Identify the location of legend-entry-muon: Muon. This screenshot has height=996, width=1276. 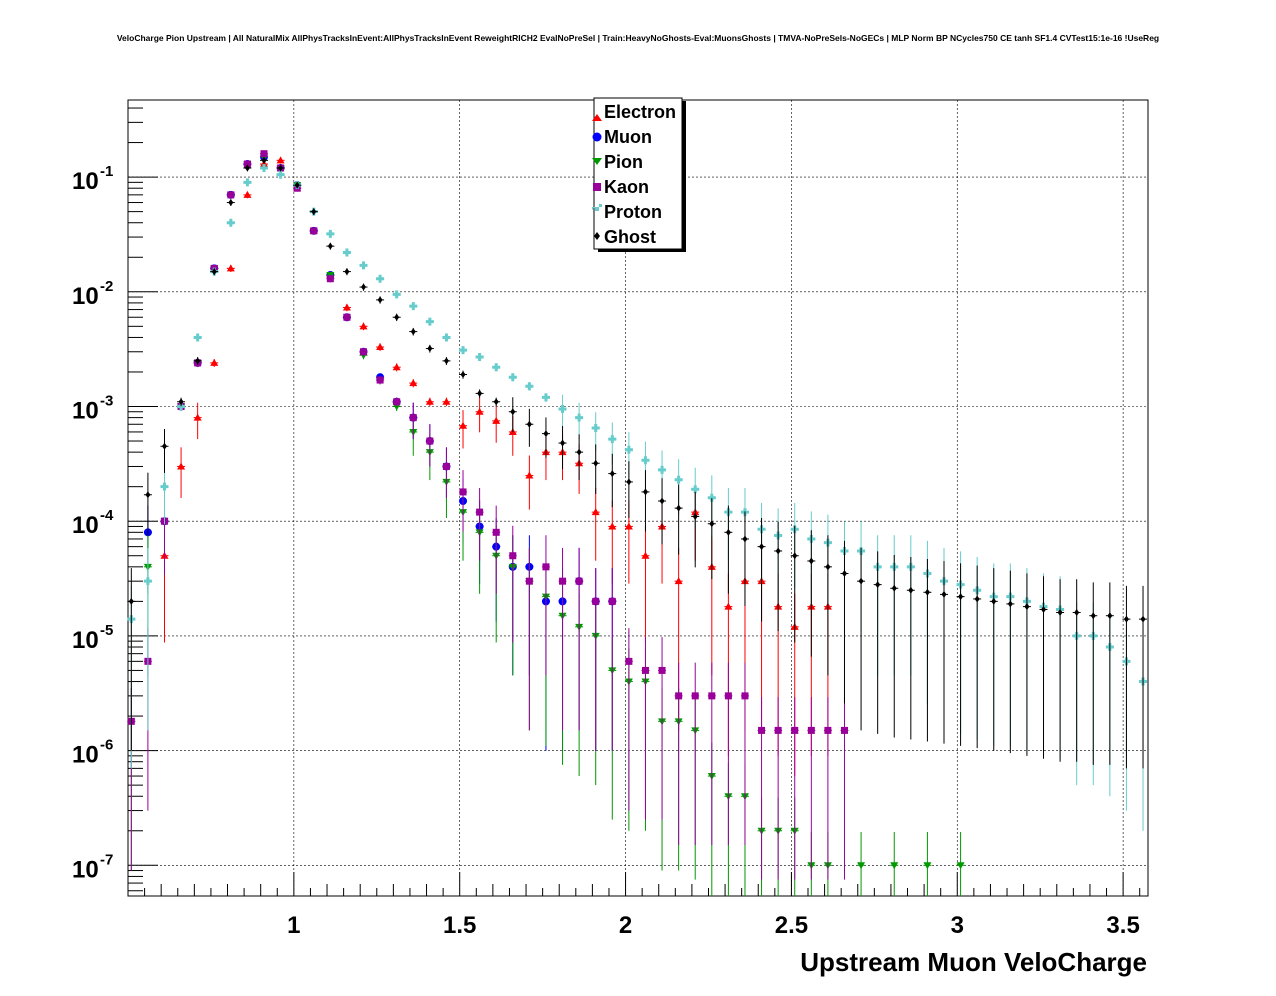
(622, 137).